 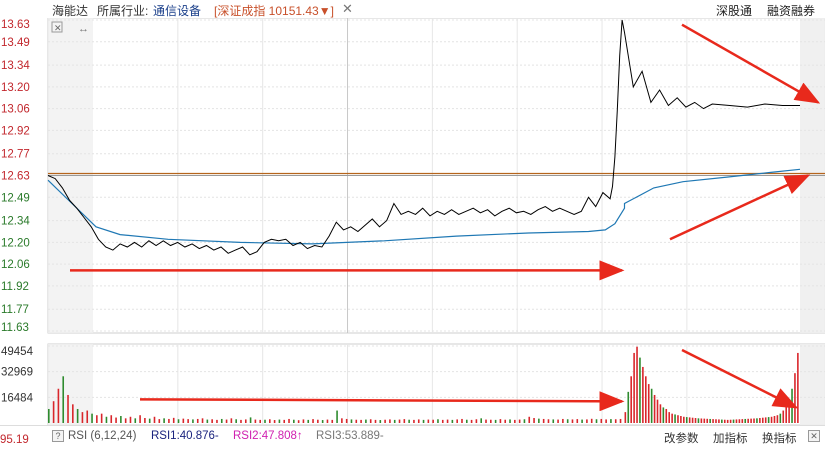 What do you see at coordinates (15, 43) in the screenshot?
I see `price-tick-label: 13.49` at bounding box center [15, 43].